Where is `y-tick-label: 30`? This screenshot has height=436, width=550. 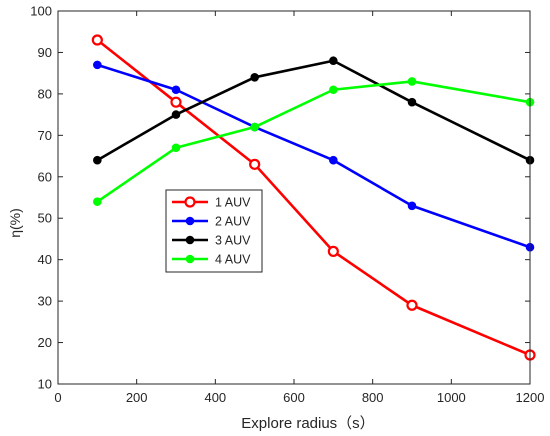
y-tick-label: 30 is located at coordinates (45, 301).